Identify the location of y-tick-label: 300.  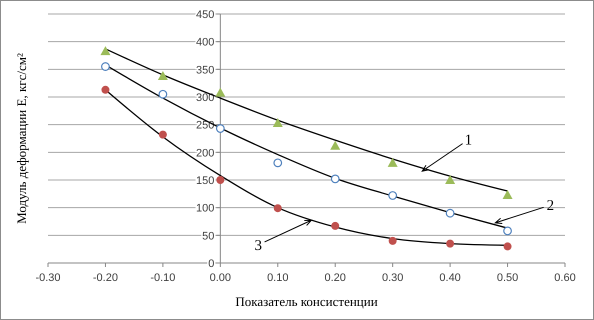
(205, 98).